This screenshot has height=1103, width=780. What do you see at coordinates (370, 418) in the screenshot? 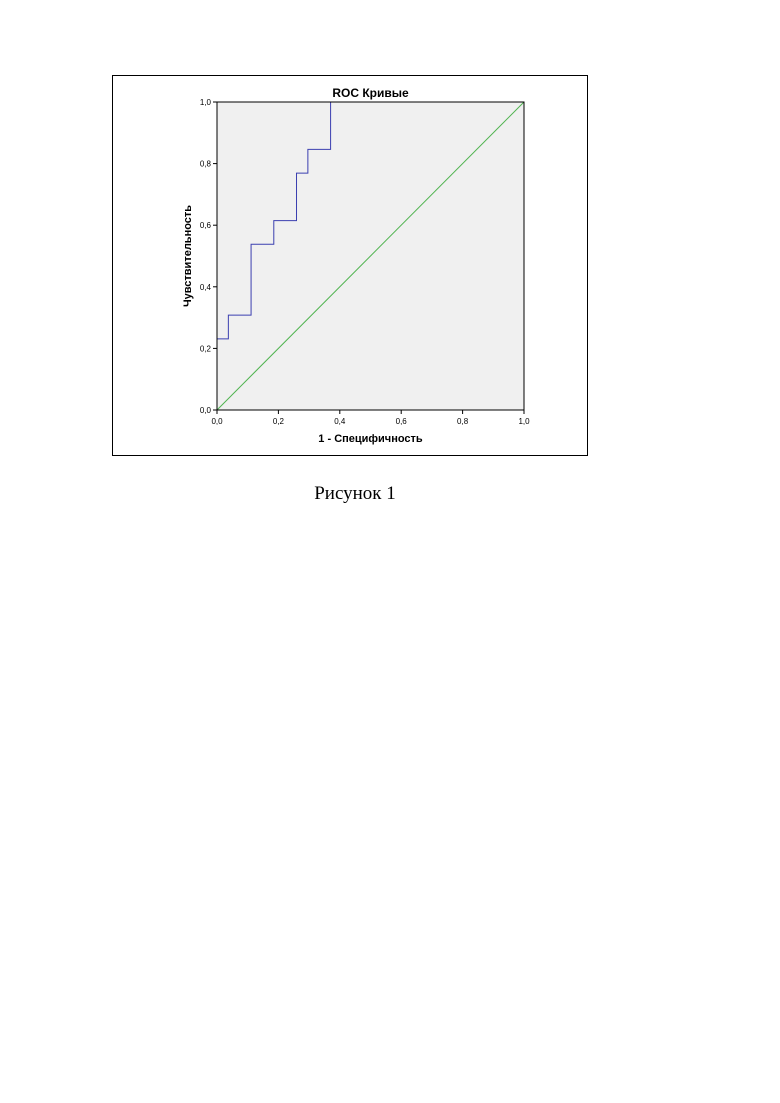
I see `x-axis: 0,0 0,2 0,4 0,6 0,8 1,0` at bounding box center [370, 418].